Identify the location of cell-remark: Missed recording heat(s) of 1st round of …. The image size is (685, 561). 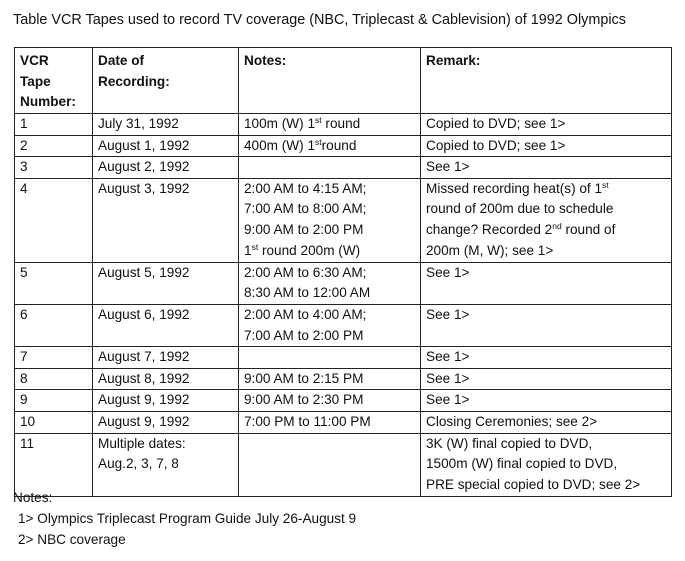
(546, 220).